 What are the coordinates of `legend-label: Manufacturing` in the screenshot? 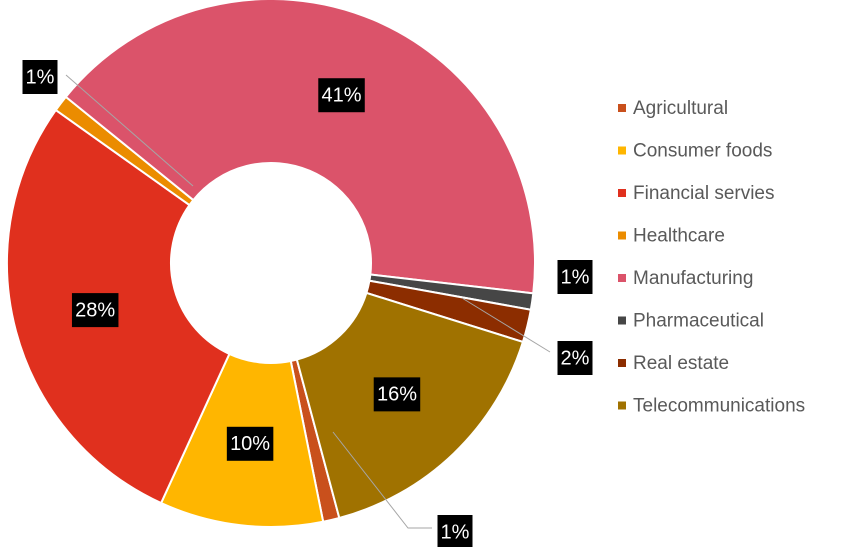 It's located at (693, 278).